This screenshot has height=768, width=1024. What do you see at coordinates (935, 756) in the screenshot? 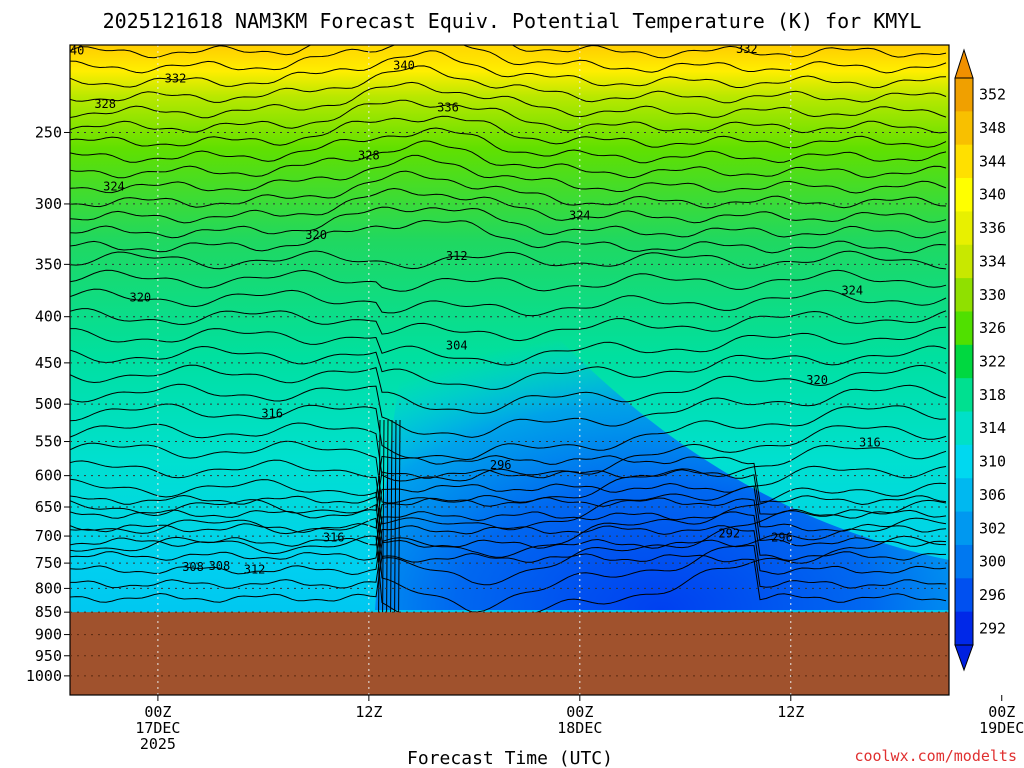
I see `credit-text: coolwx.com/modelts` at bounding box center [935, 756].